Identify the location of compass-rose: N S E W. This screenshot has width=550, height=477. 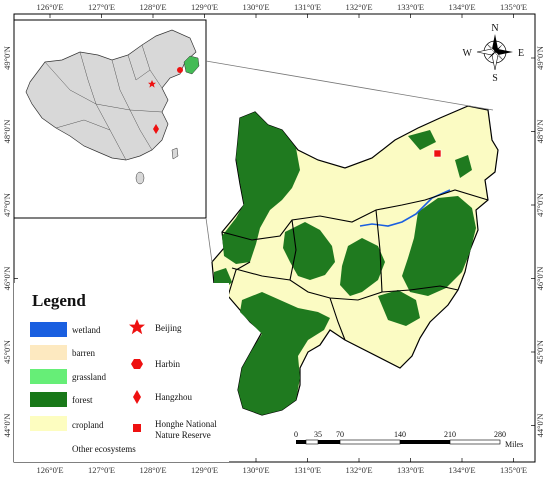
(494, 53).